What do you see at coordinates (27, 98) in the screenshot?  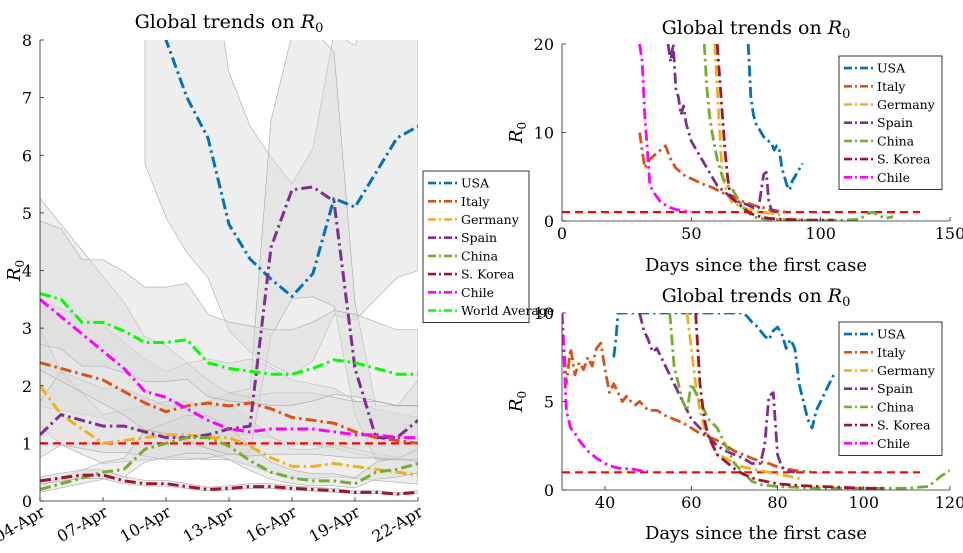 I see `y-tick-label: 7` at bounding box center [27, 98].